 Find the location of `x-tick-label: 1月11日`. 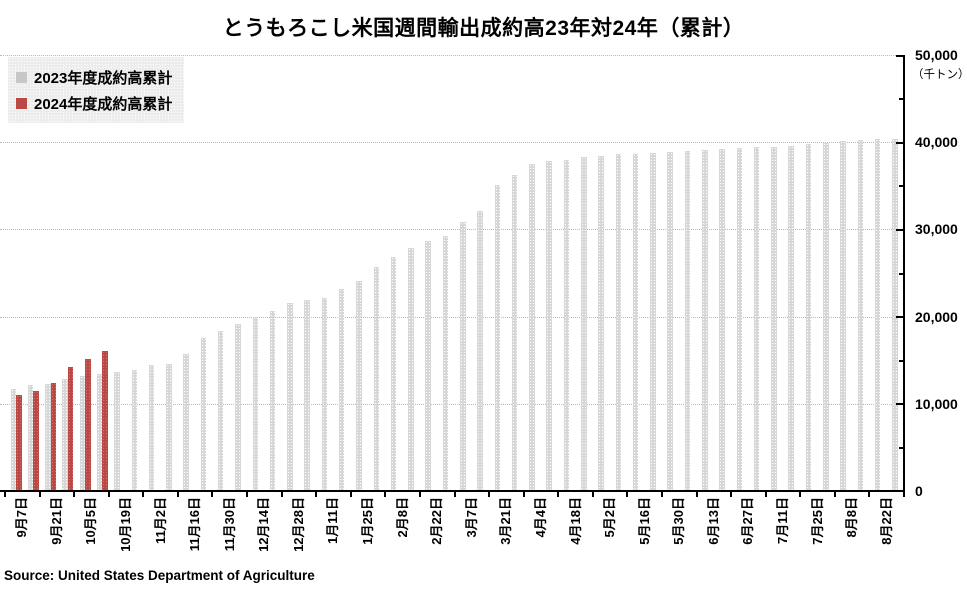

x-tick-label: 1月11日 is located at coordinates (333, 520).